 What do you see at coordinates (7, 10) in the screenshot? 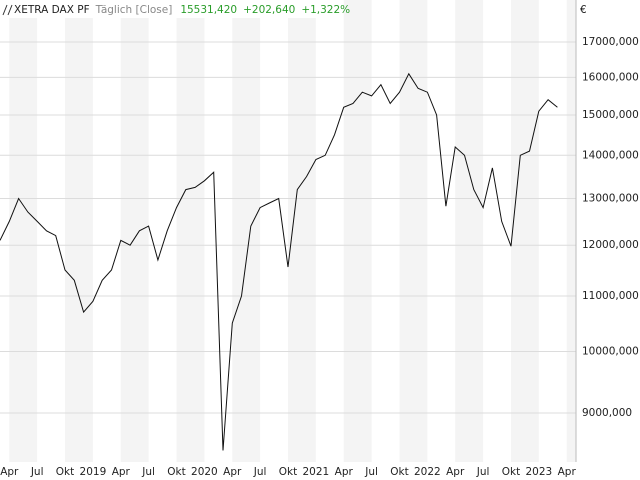
I see `logo` at bounding box center [7, 10].